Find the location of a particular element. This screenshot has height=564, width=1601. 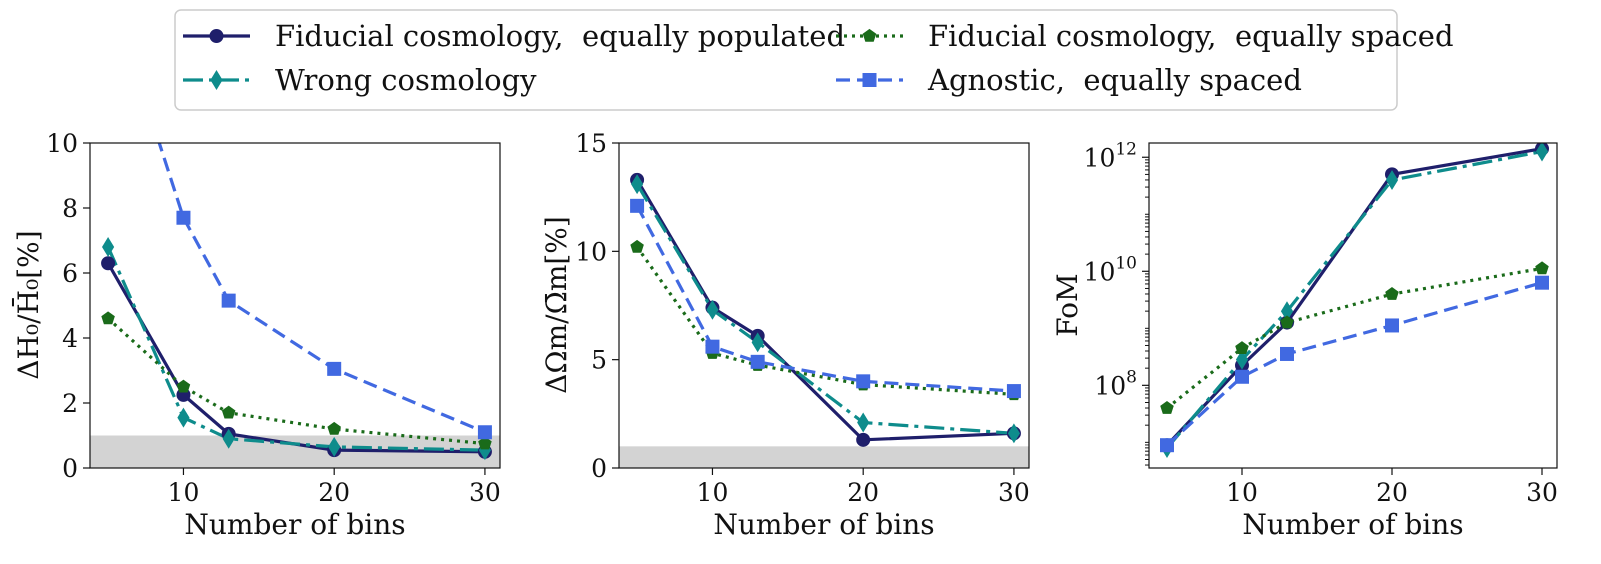

precision-band is located at coordinates (824, 457).